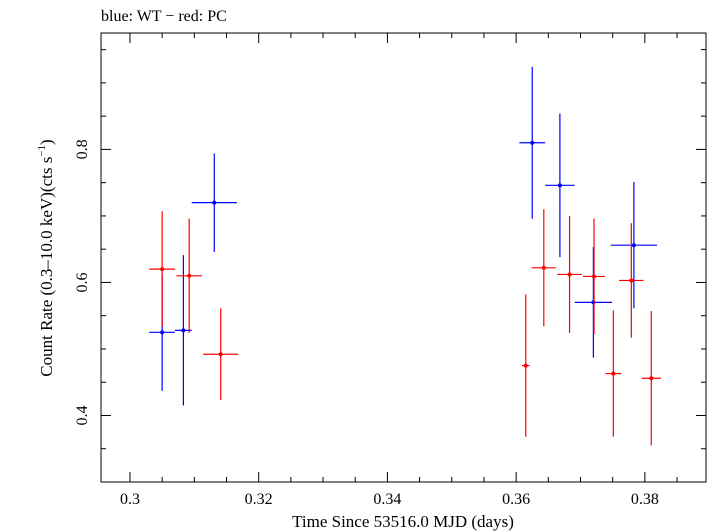 This screenshot has width=709, height=532. Describe the element at coordinates (645, 499) in the screenshot. I see `x-tick-label: 0.38` at that location.